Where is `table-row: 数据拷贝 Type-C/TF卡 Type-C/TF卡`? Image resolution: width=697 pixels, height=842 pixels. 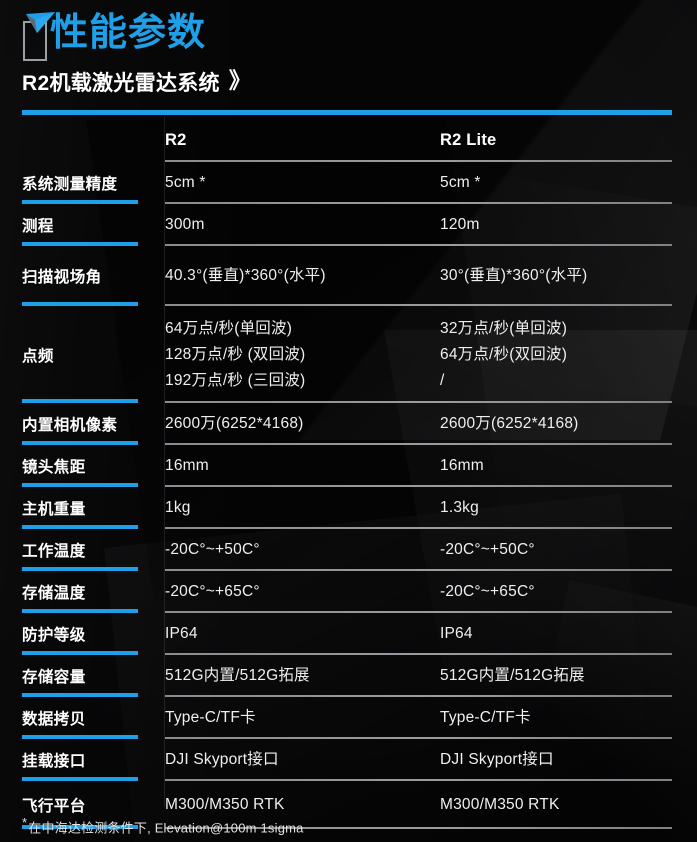
table-row: 数据拷贝 Type-C/TF卡 Type-C/TF卡 is located at coordinates (348, 718).